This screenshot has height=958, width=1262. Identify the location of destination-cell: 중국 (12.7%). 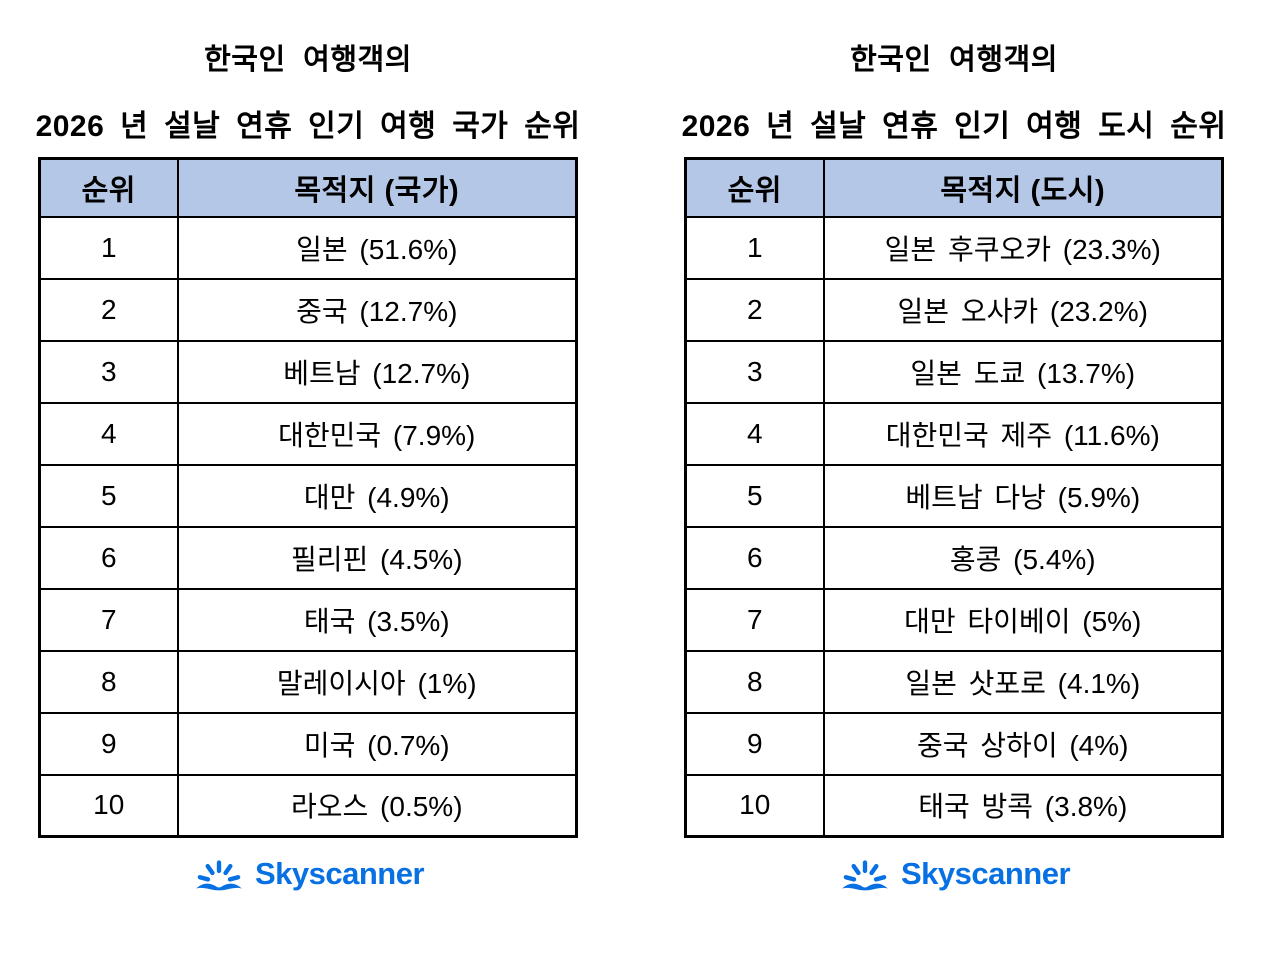
(377, 309).